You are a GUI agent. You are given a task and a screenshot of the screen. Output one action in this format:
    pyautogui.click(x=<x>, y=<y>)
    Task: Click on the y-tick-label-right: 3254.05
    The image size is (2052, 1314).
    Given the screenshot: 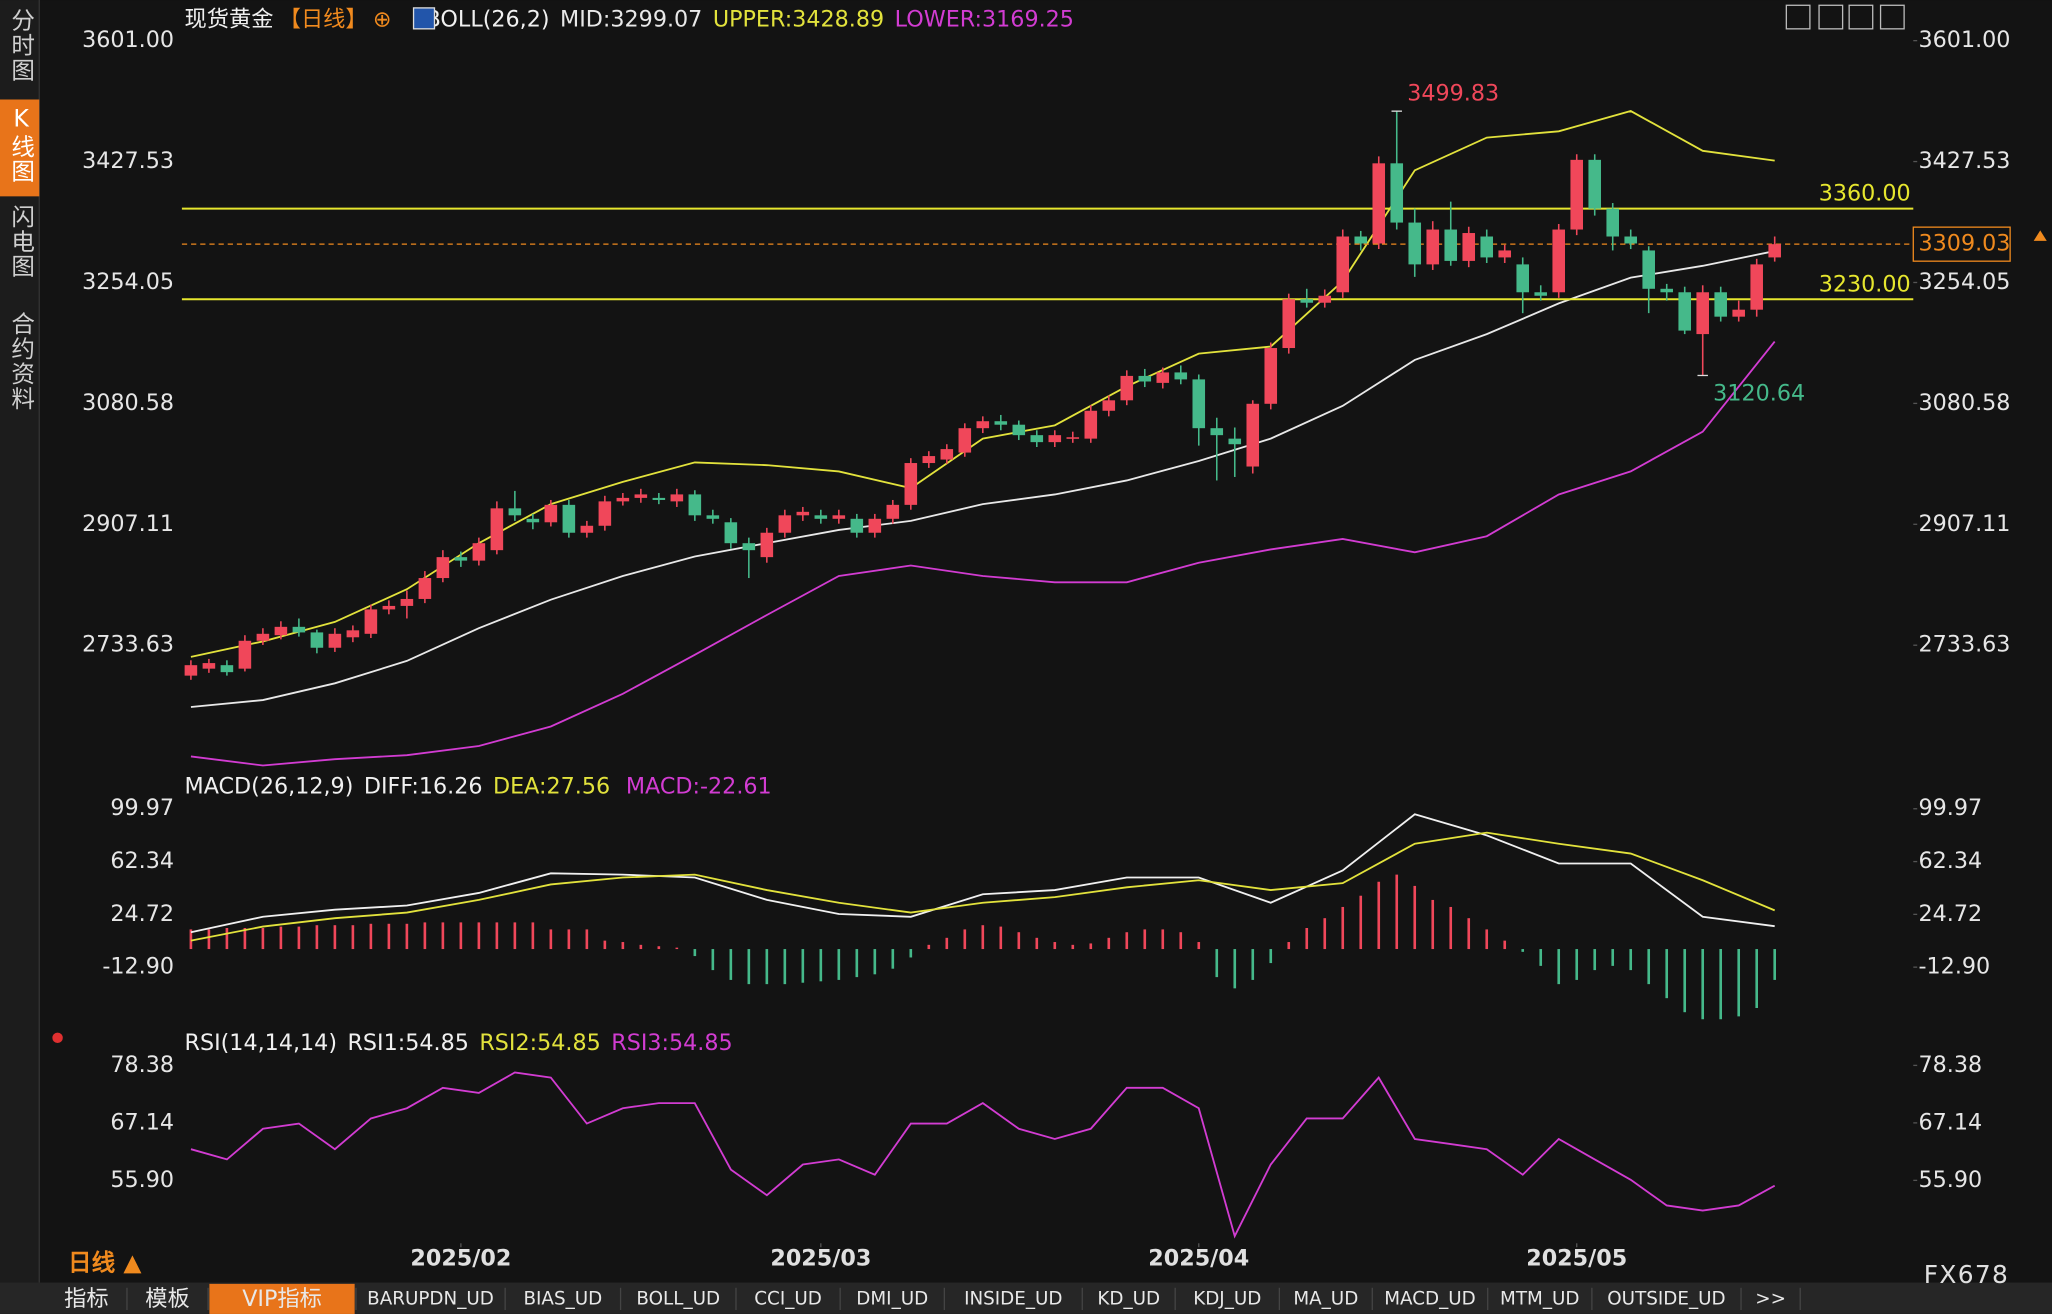 What is the action you would take?
    pyautogui.click(x=1965, y=282)
    